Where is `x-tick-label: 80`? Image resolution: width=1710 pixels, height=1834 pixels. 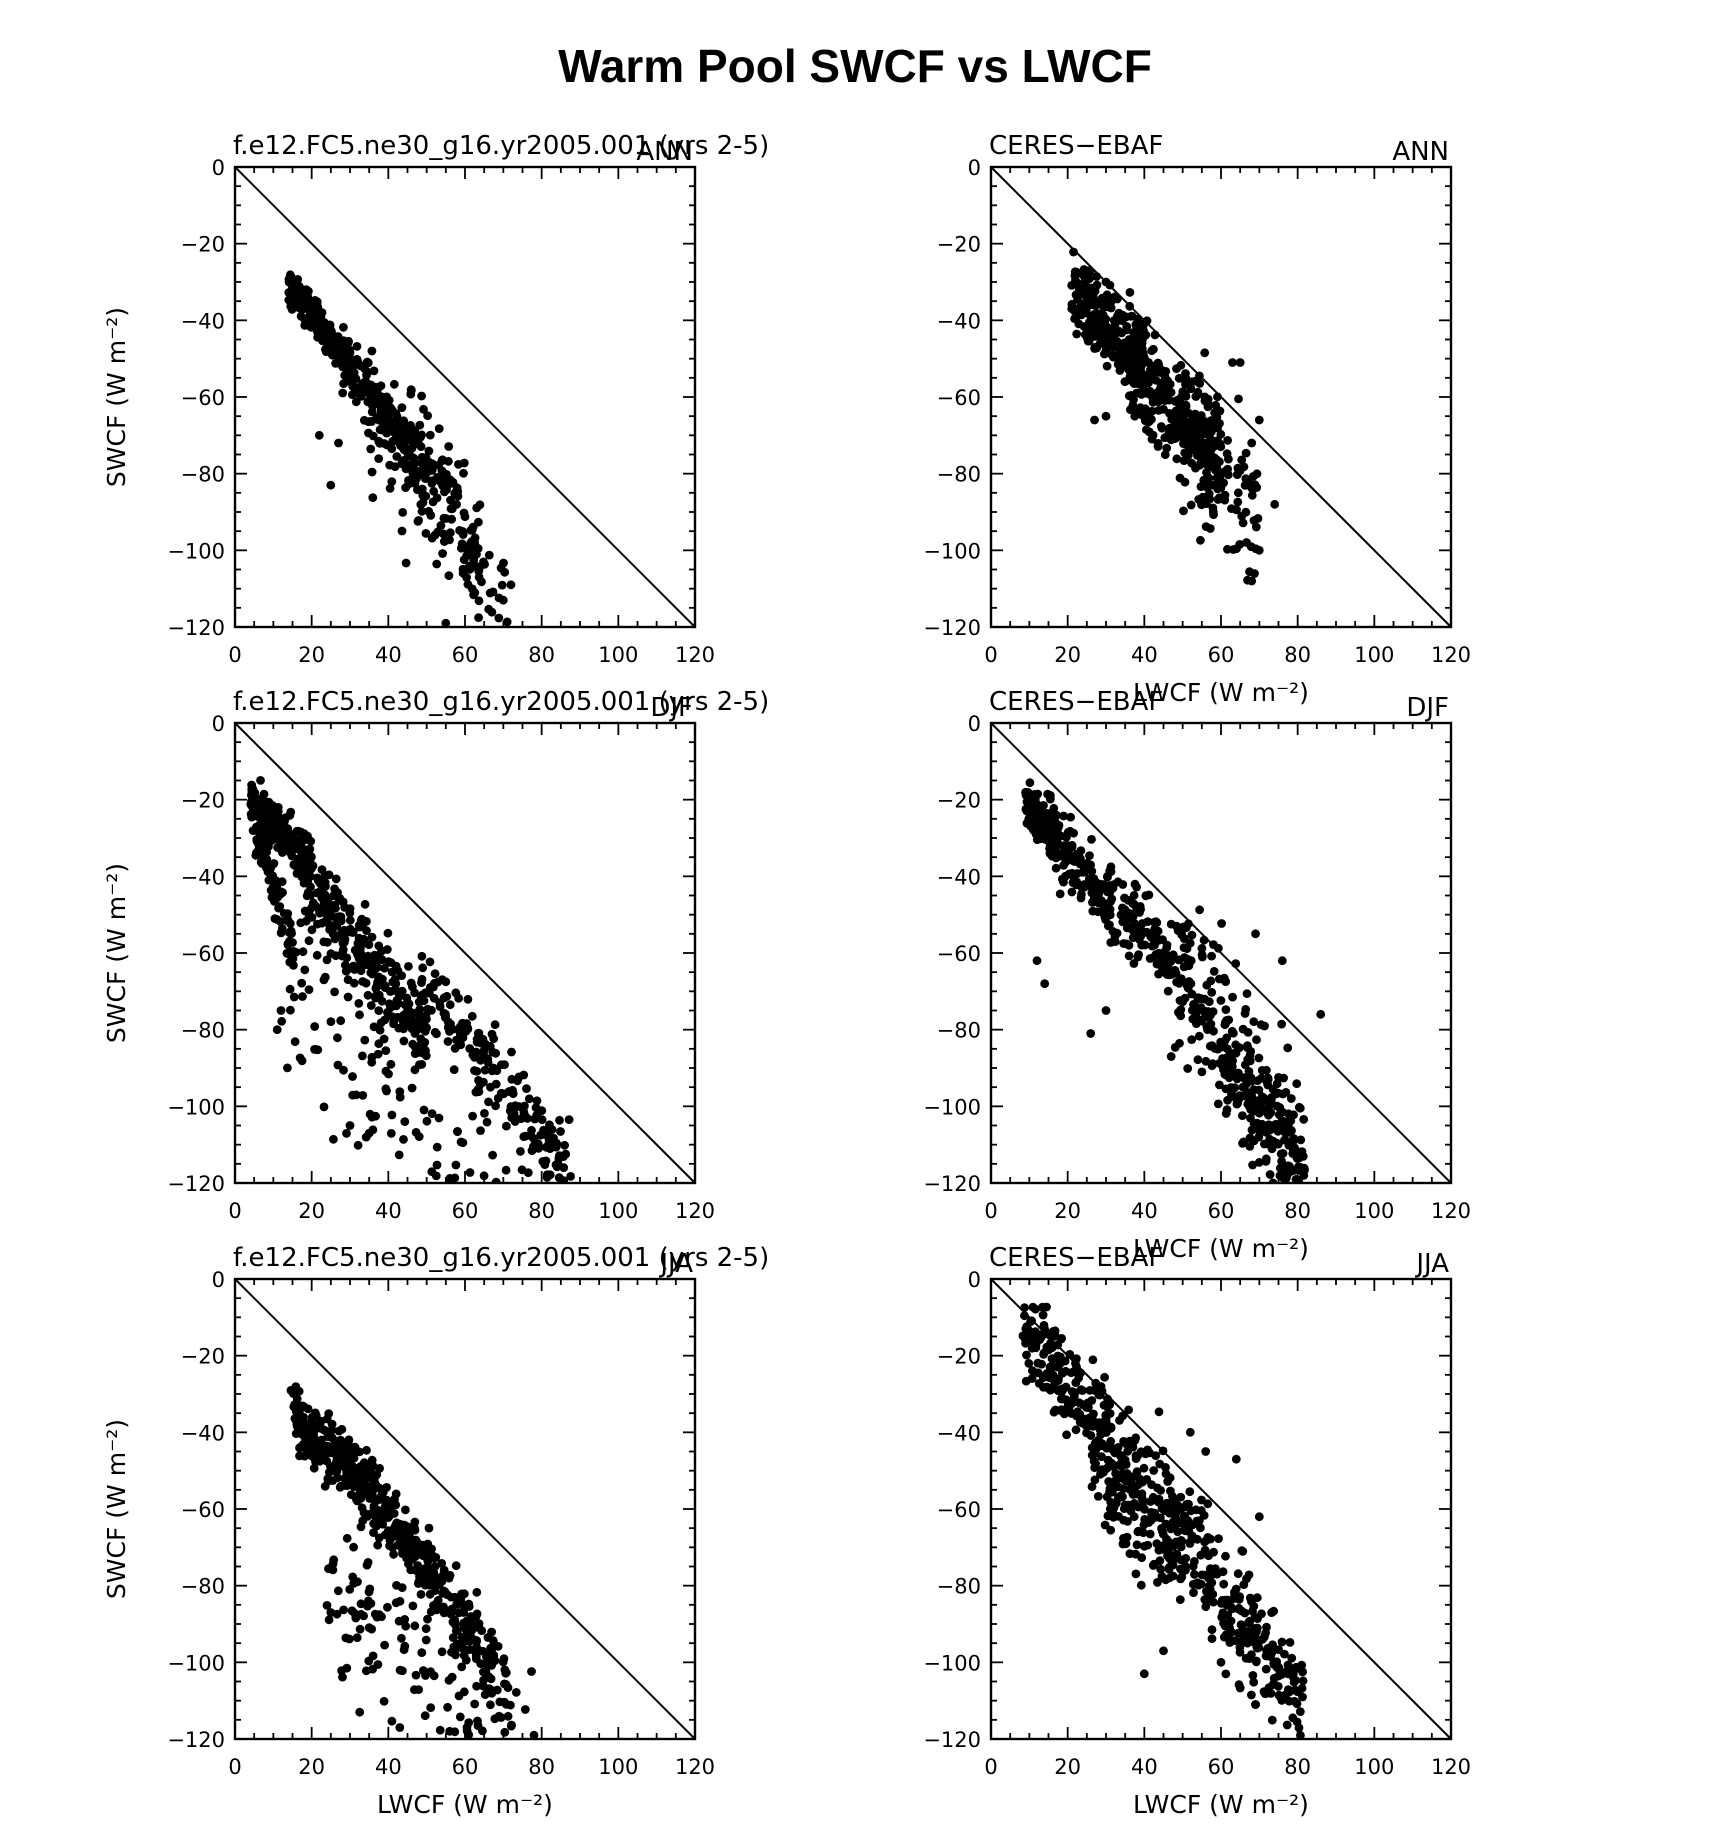 x-tick-label: 80 is located at coordinates (1297, 1211).